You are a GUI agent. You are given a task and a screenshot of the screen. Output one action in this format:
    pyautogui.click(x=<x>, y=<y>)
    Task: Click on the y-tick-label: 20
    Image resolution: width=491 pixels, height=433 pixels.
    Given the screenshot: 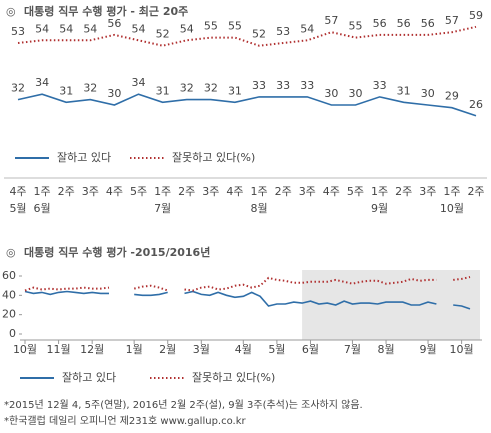 What is the action you would take?
    pyautogui.click(x=9, y=314)
    